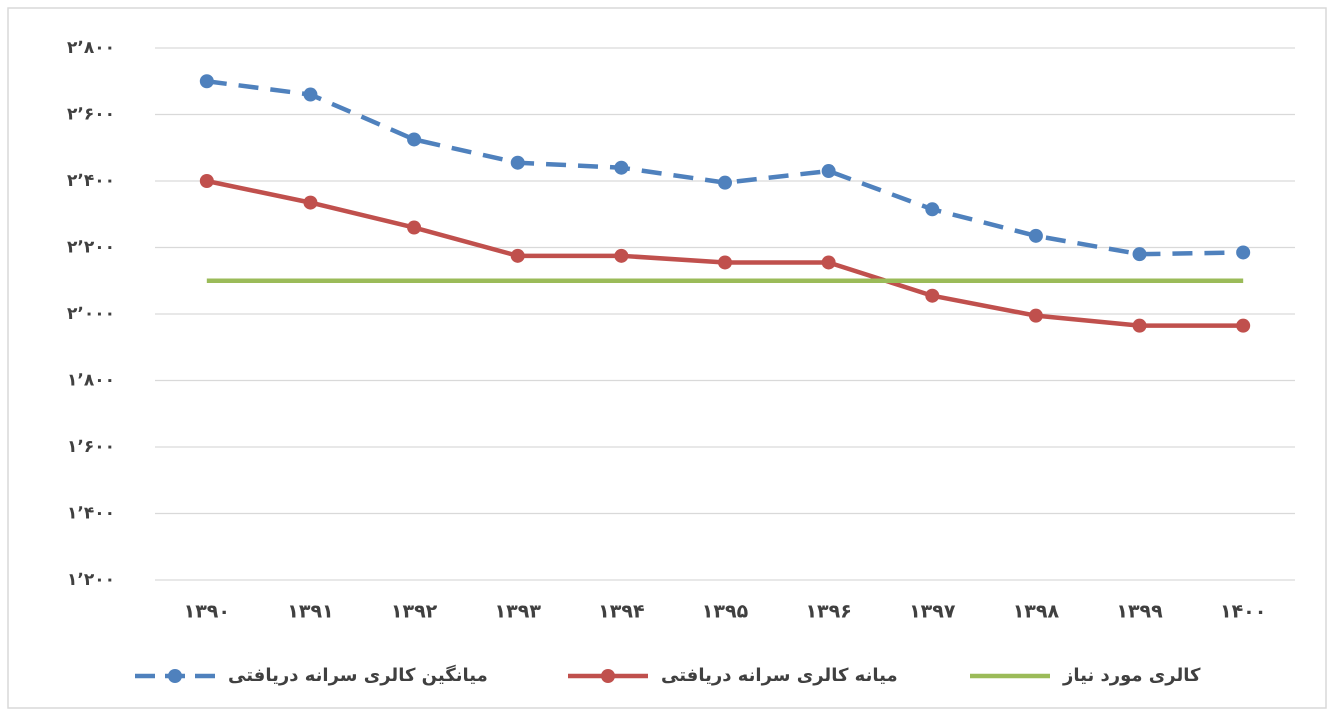 This screenshot has width=1331, height=711. Describe the element at coordinates (414, 612) in the screenshot. I see `x-tick-label: ۱۳۹۲` at that location.